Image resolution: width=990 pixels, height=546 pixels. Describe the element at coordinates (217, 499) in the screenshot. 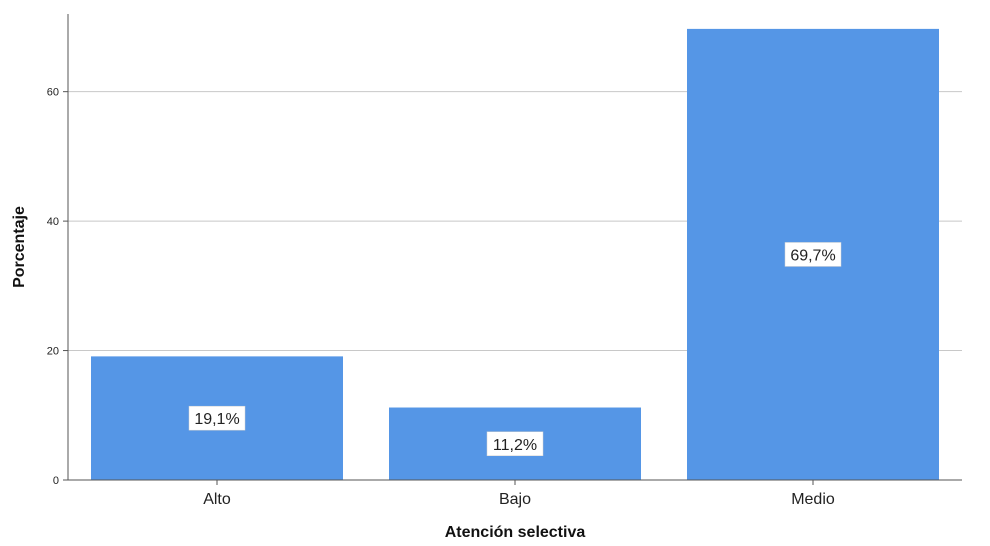

I see `x-tick-label: Alto` at that location.